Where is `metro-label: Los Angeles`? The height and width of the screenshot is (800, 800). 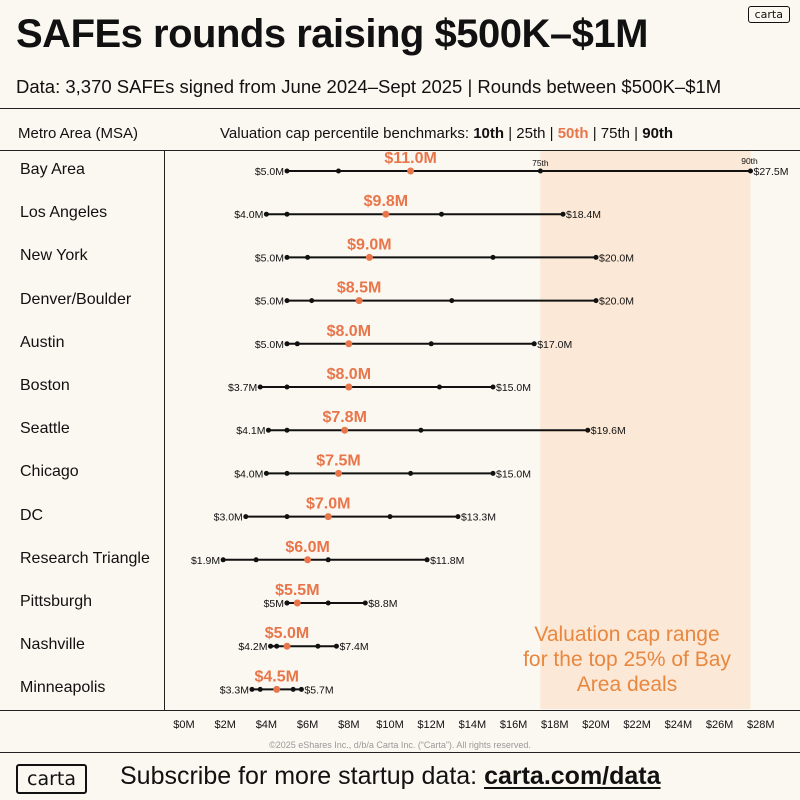 metro-label: Los Angeles is located at coordinates (64, 213).